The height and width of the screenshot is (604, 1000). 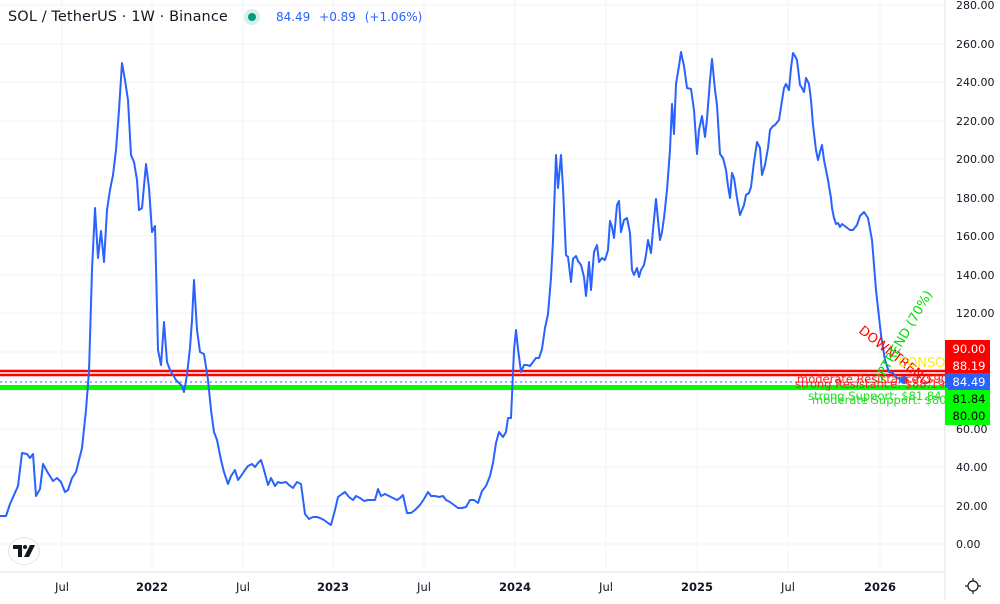 I want to click on y-tick: 140.00, so click(x=975, y=275).